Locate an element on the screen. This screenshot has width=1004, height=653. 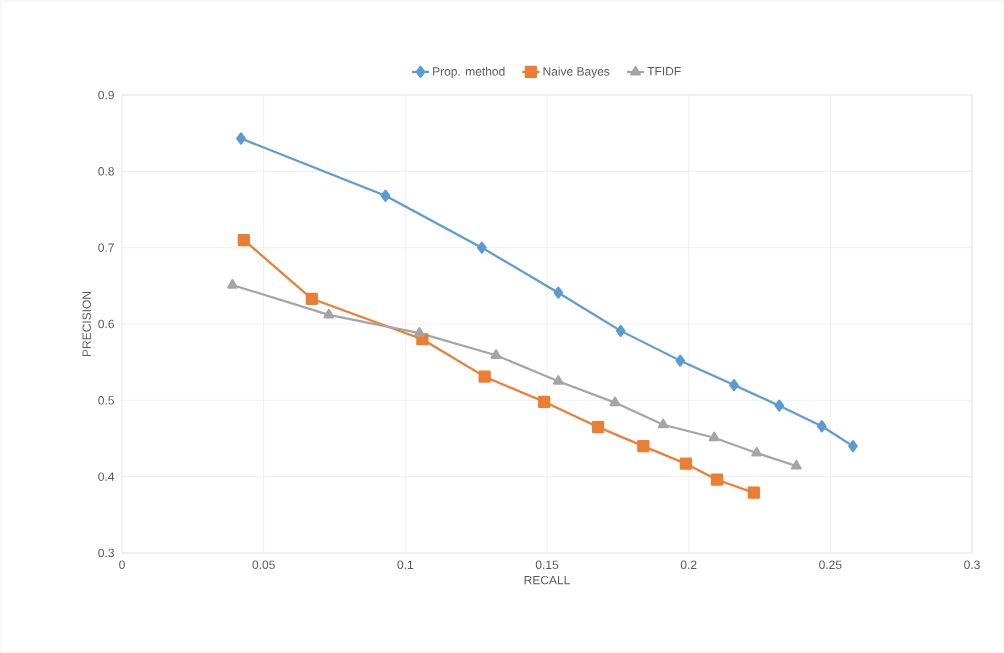
x-tick-label: 0.2 is located at coordinates (688, 565).